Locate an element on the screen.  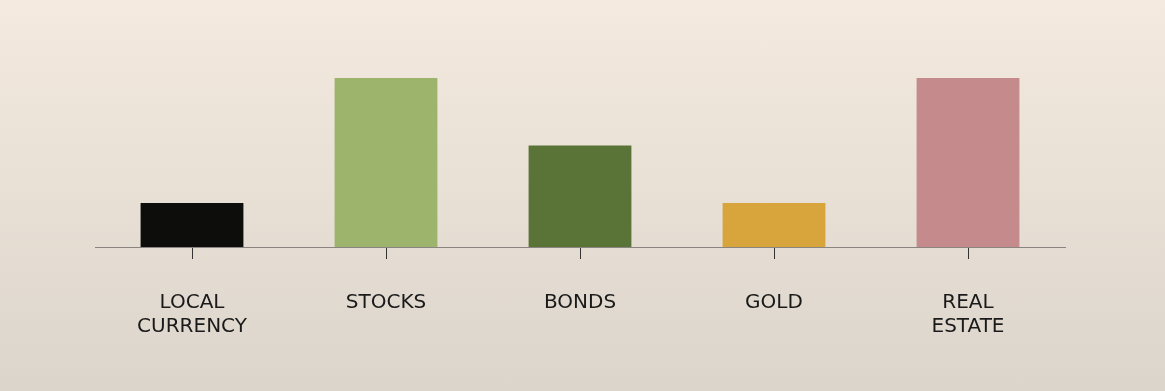
x-tick-label: REAL ESTATE is located at coordinates (968, 313).